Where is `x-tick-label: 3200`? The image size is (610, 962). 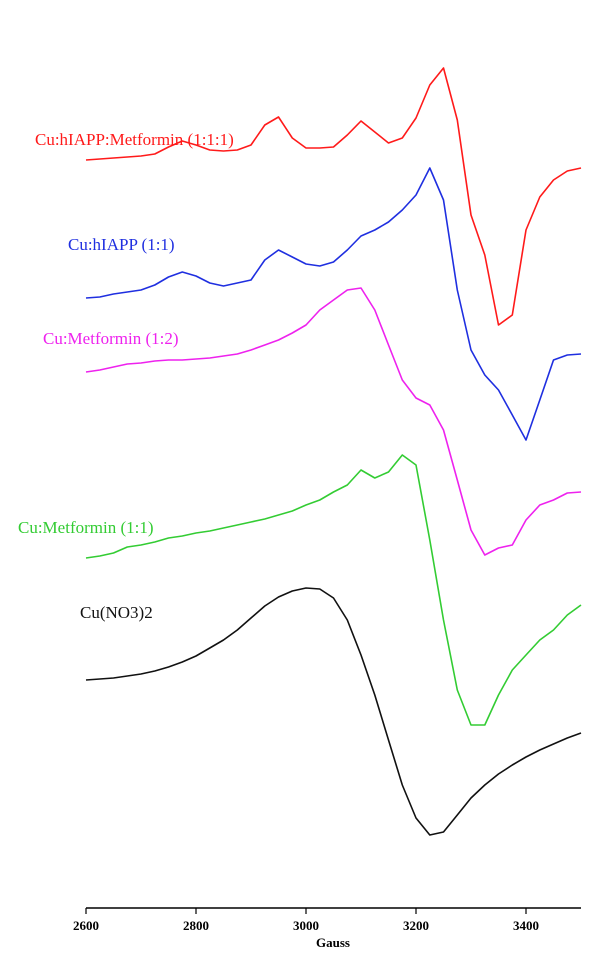 x-tick-label: 3200 is located at coordinates (416, 925).